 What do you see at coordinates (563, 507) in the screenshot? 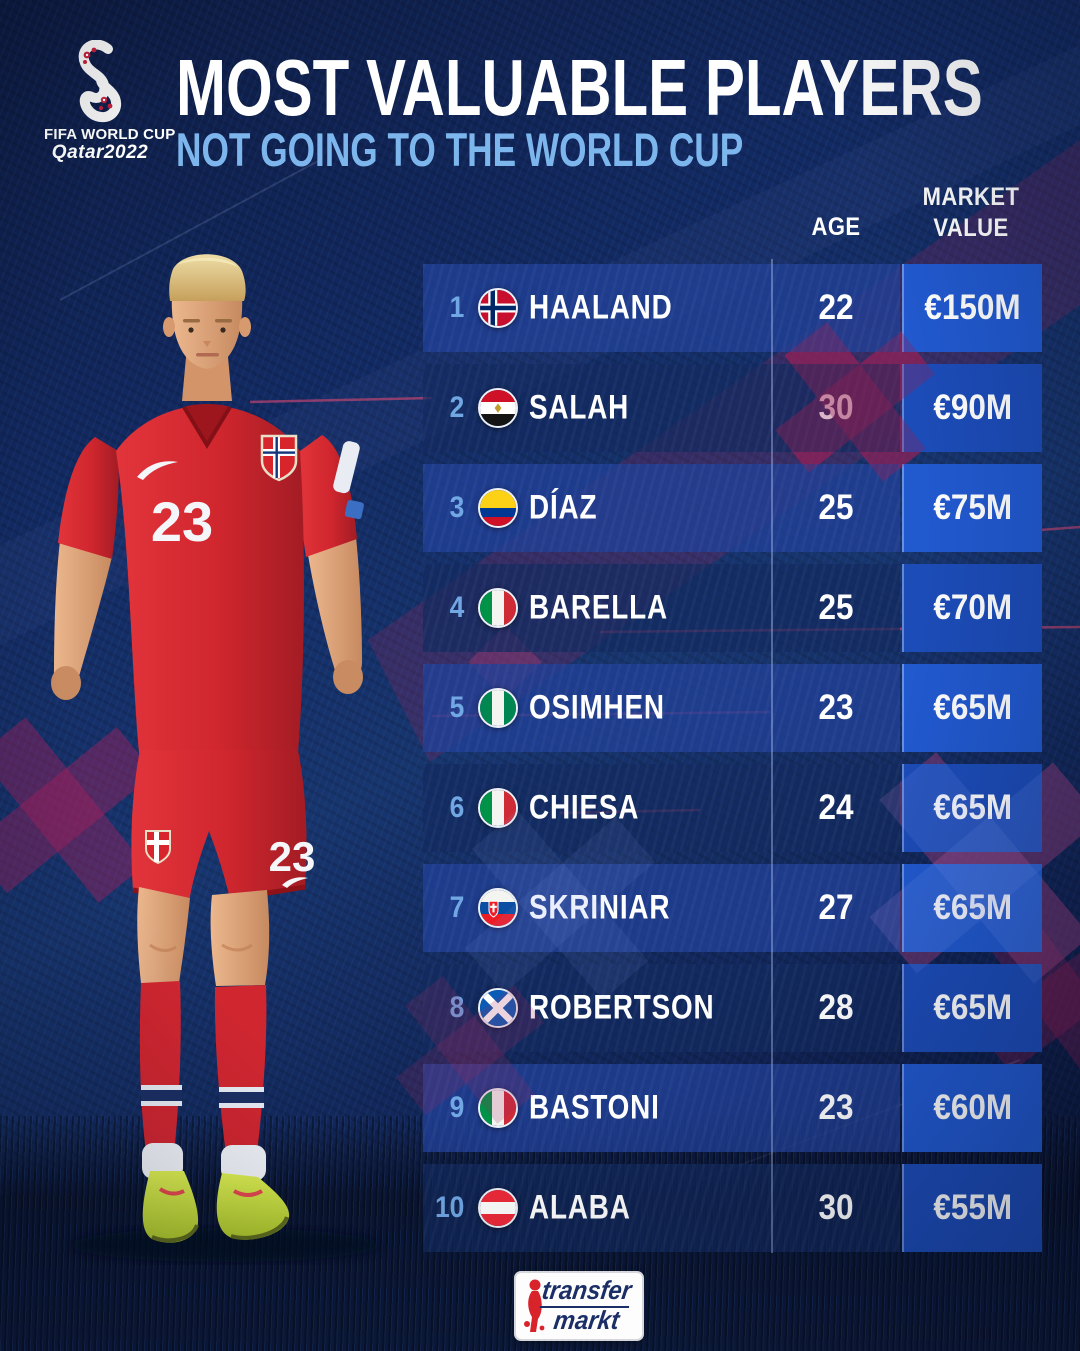
I see `player-name: DÍAZ` at bounding box center [563, 507].